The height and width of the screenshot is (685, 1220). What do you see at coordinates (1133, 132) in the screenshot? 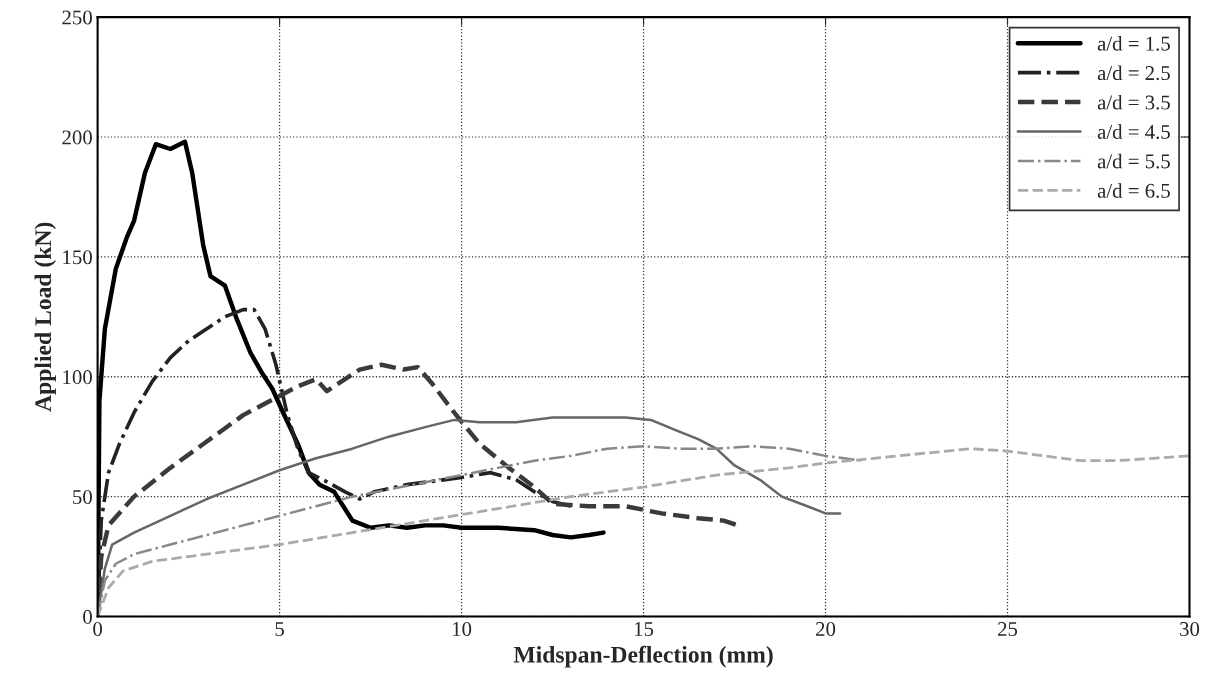
I see `legend-label: a/d = 4.5` at bounding box center [1133, 132].